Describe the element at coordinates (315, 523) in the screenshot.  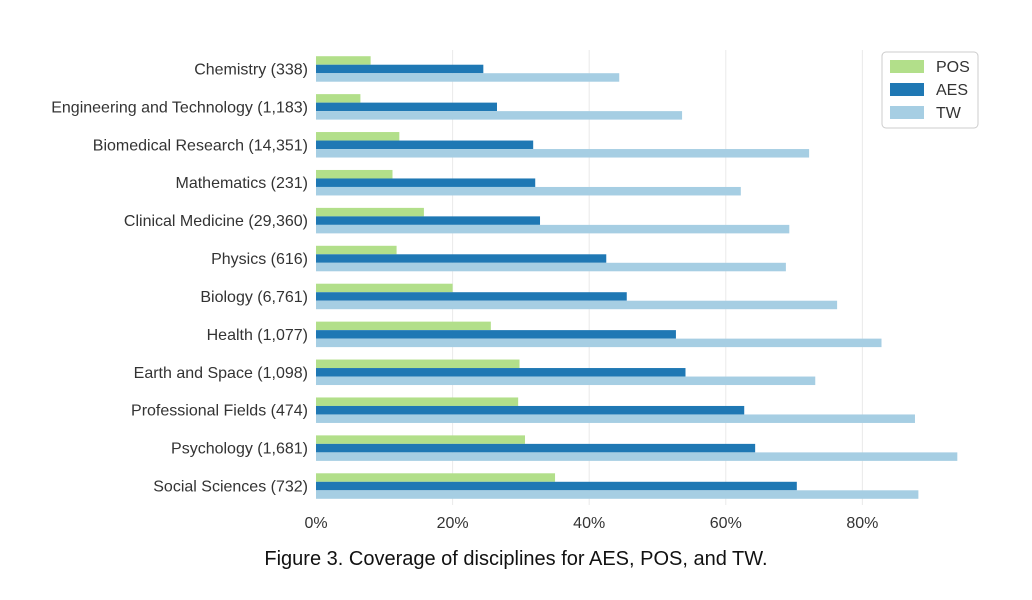
I see `x-tick-label: 0%` at that location.